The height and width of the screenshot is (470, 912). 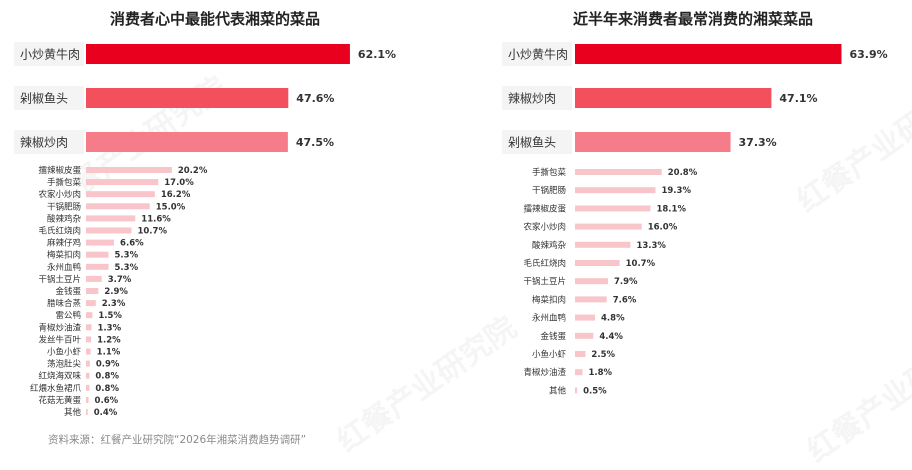 I want to click on value-label: 17.0%, so click(x=179, y=183).